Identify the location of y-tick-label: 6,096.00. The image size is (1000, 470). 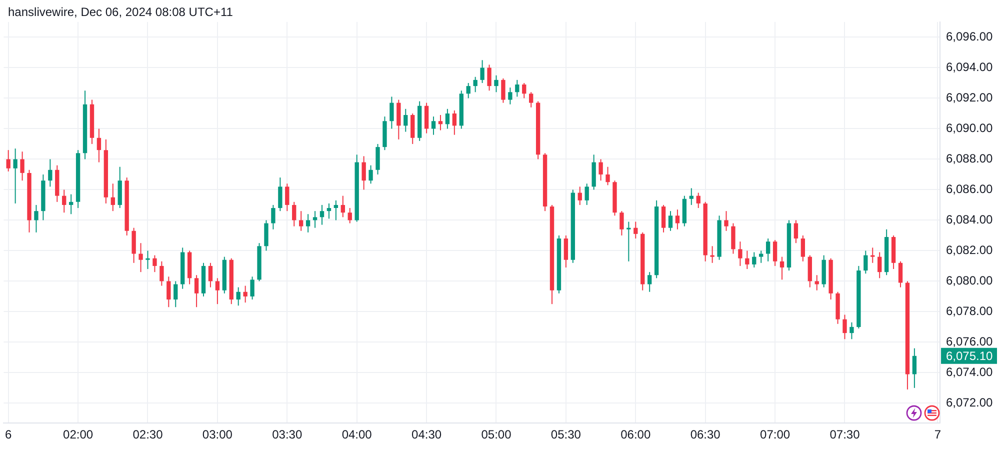
(970, 37).